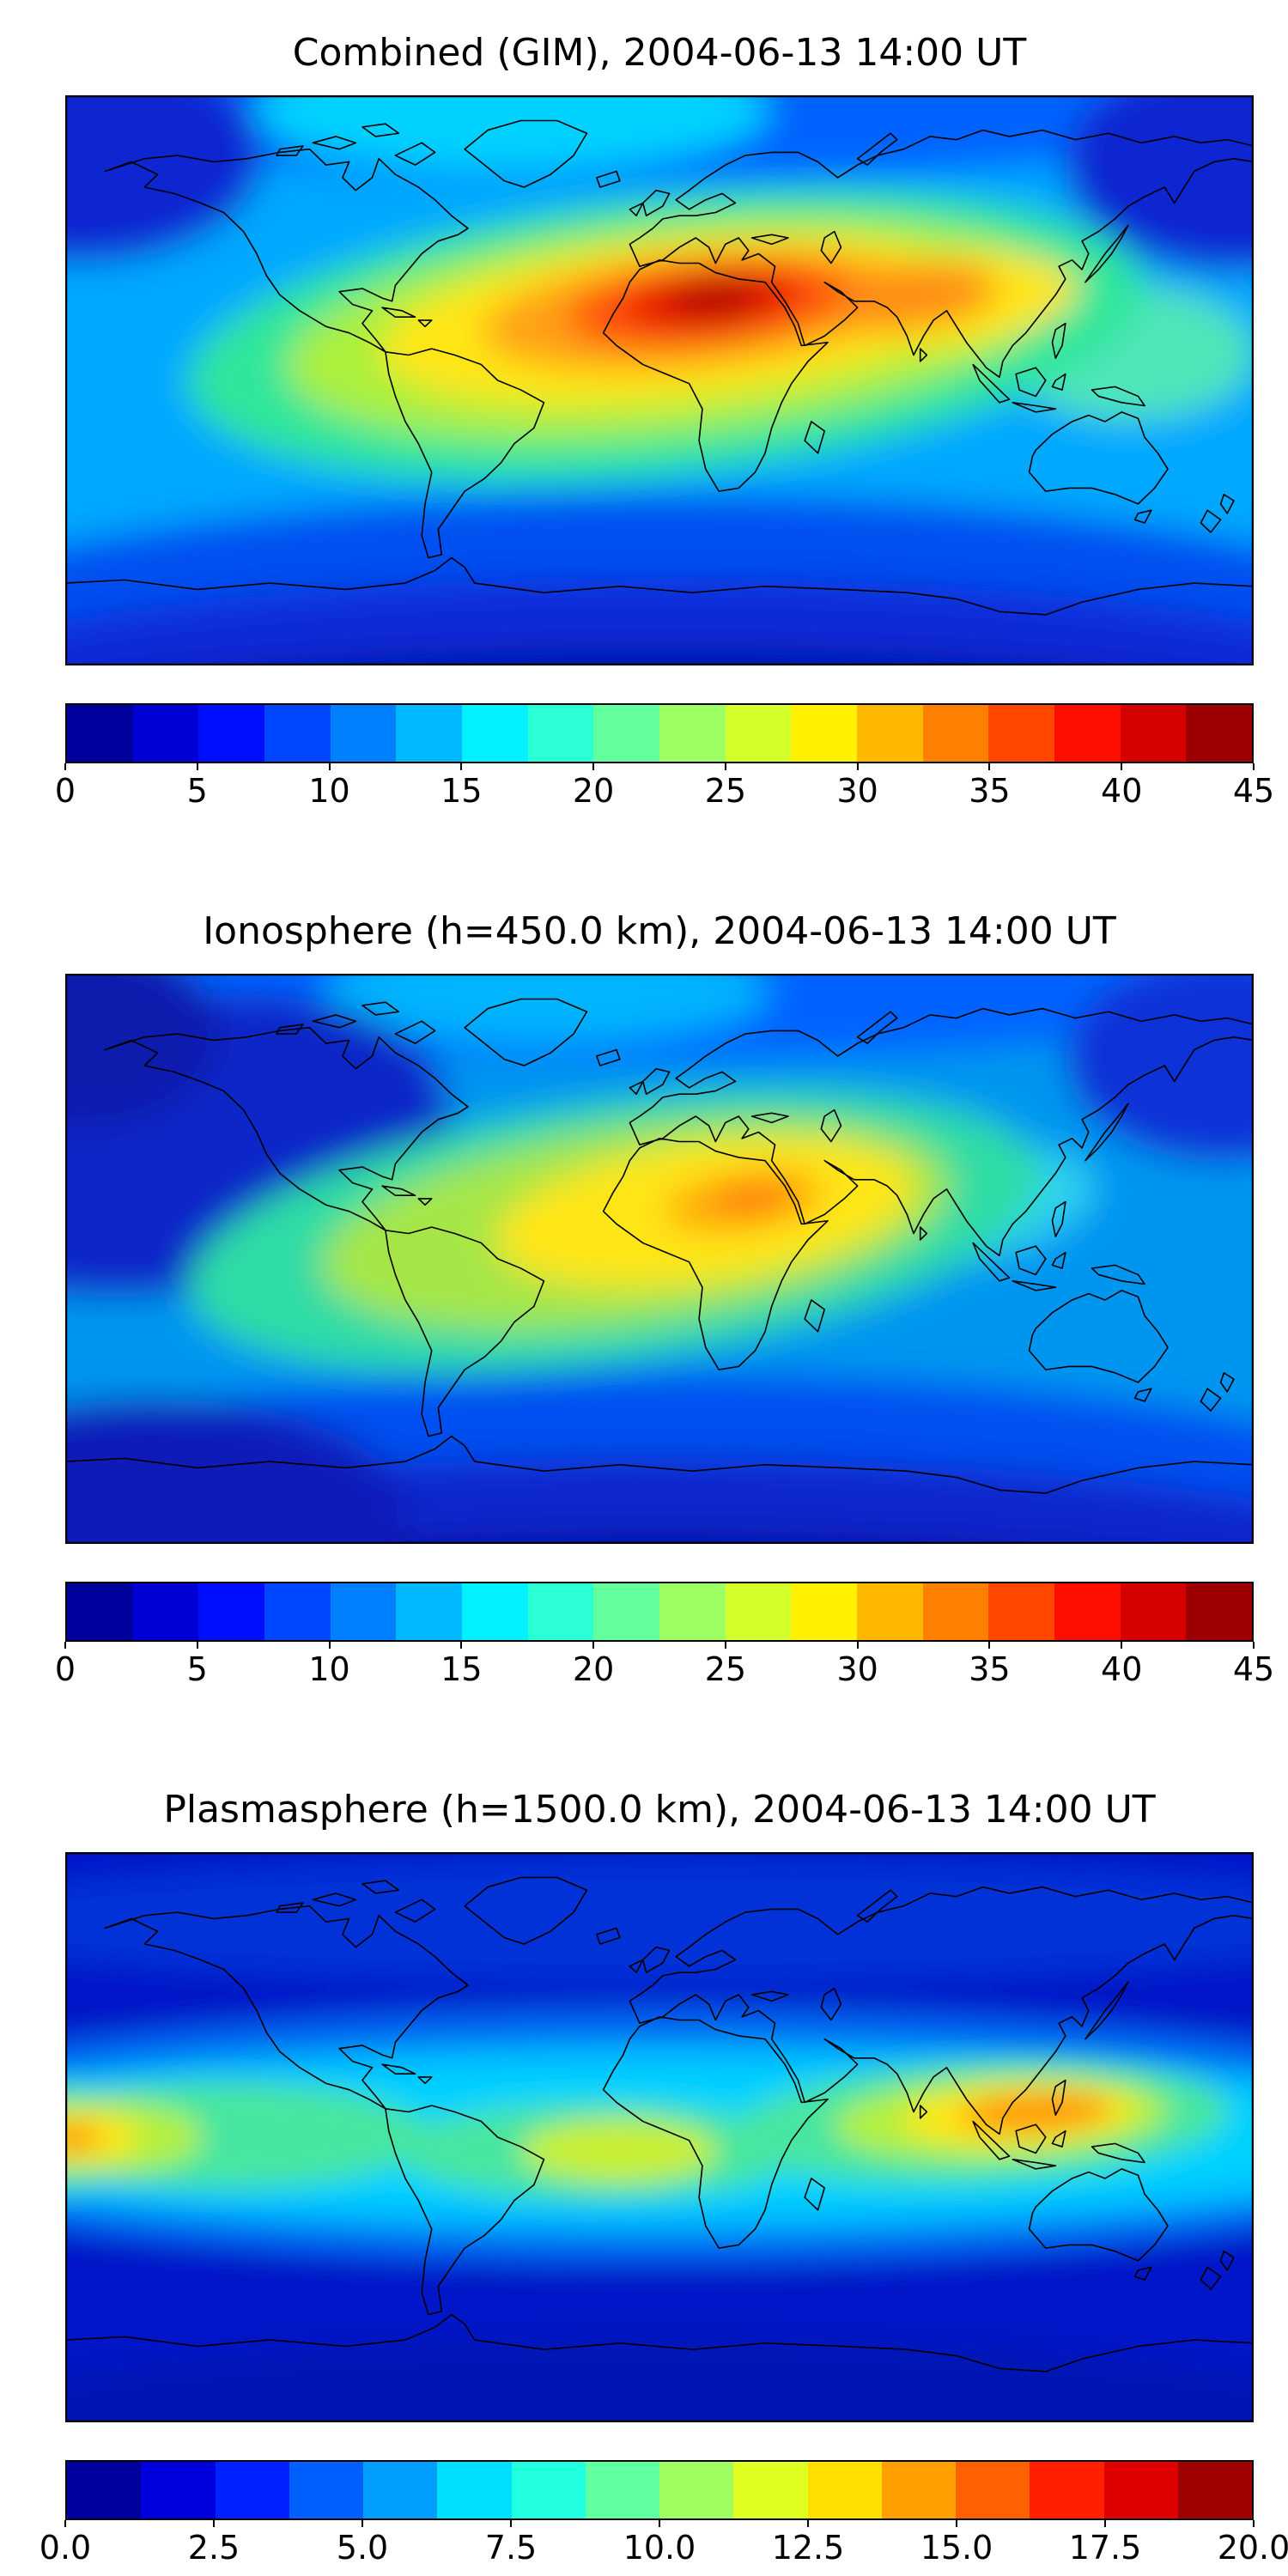  What do you see at coordinates (362, 2548) in the screenshot?
I see `colorbar-tick-label: 5.0` at bounding box center [362, 2548].